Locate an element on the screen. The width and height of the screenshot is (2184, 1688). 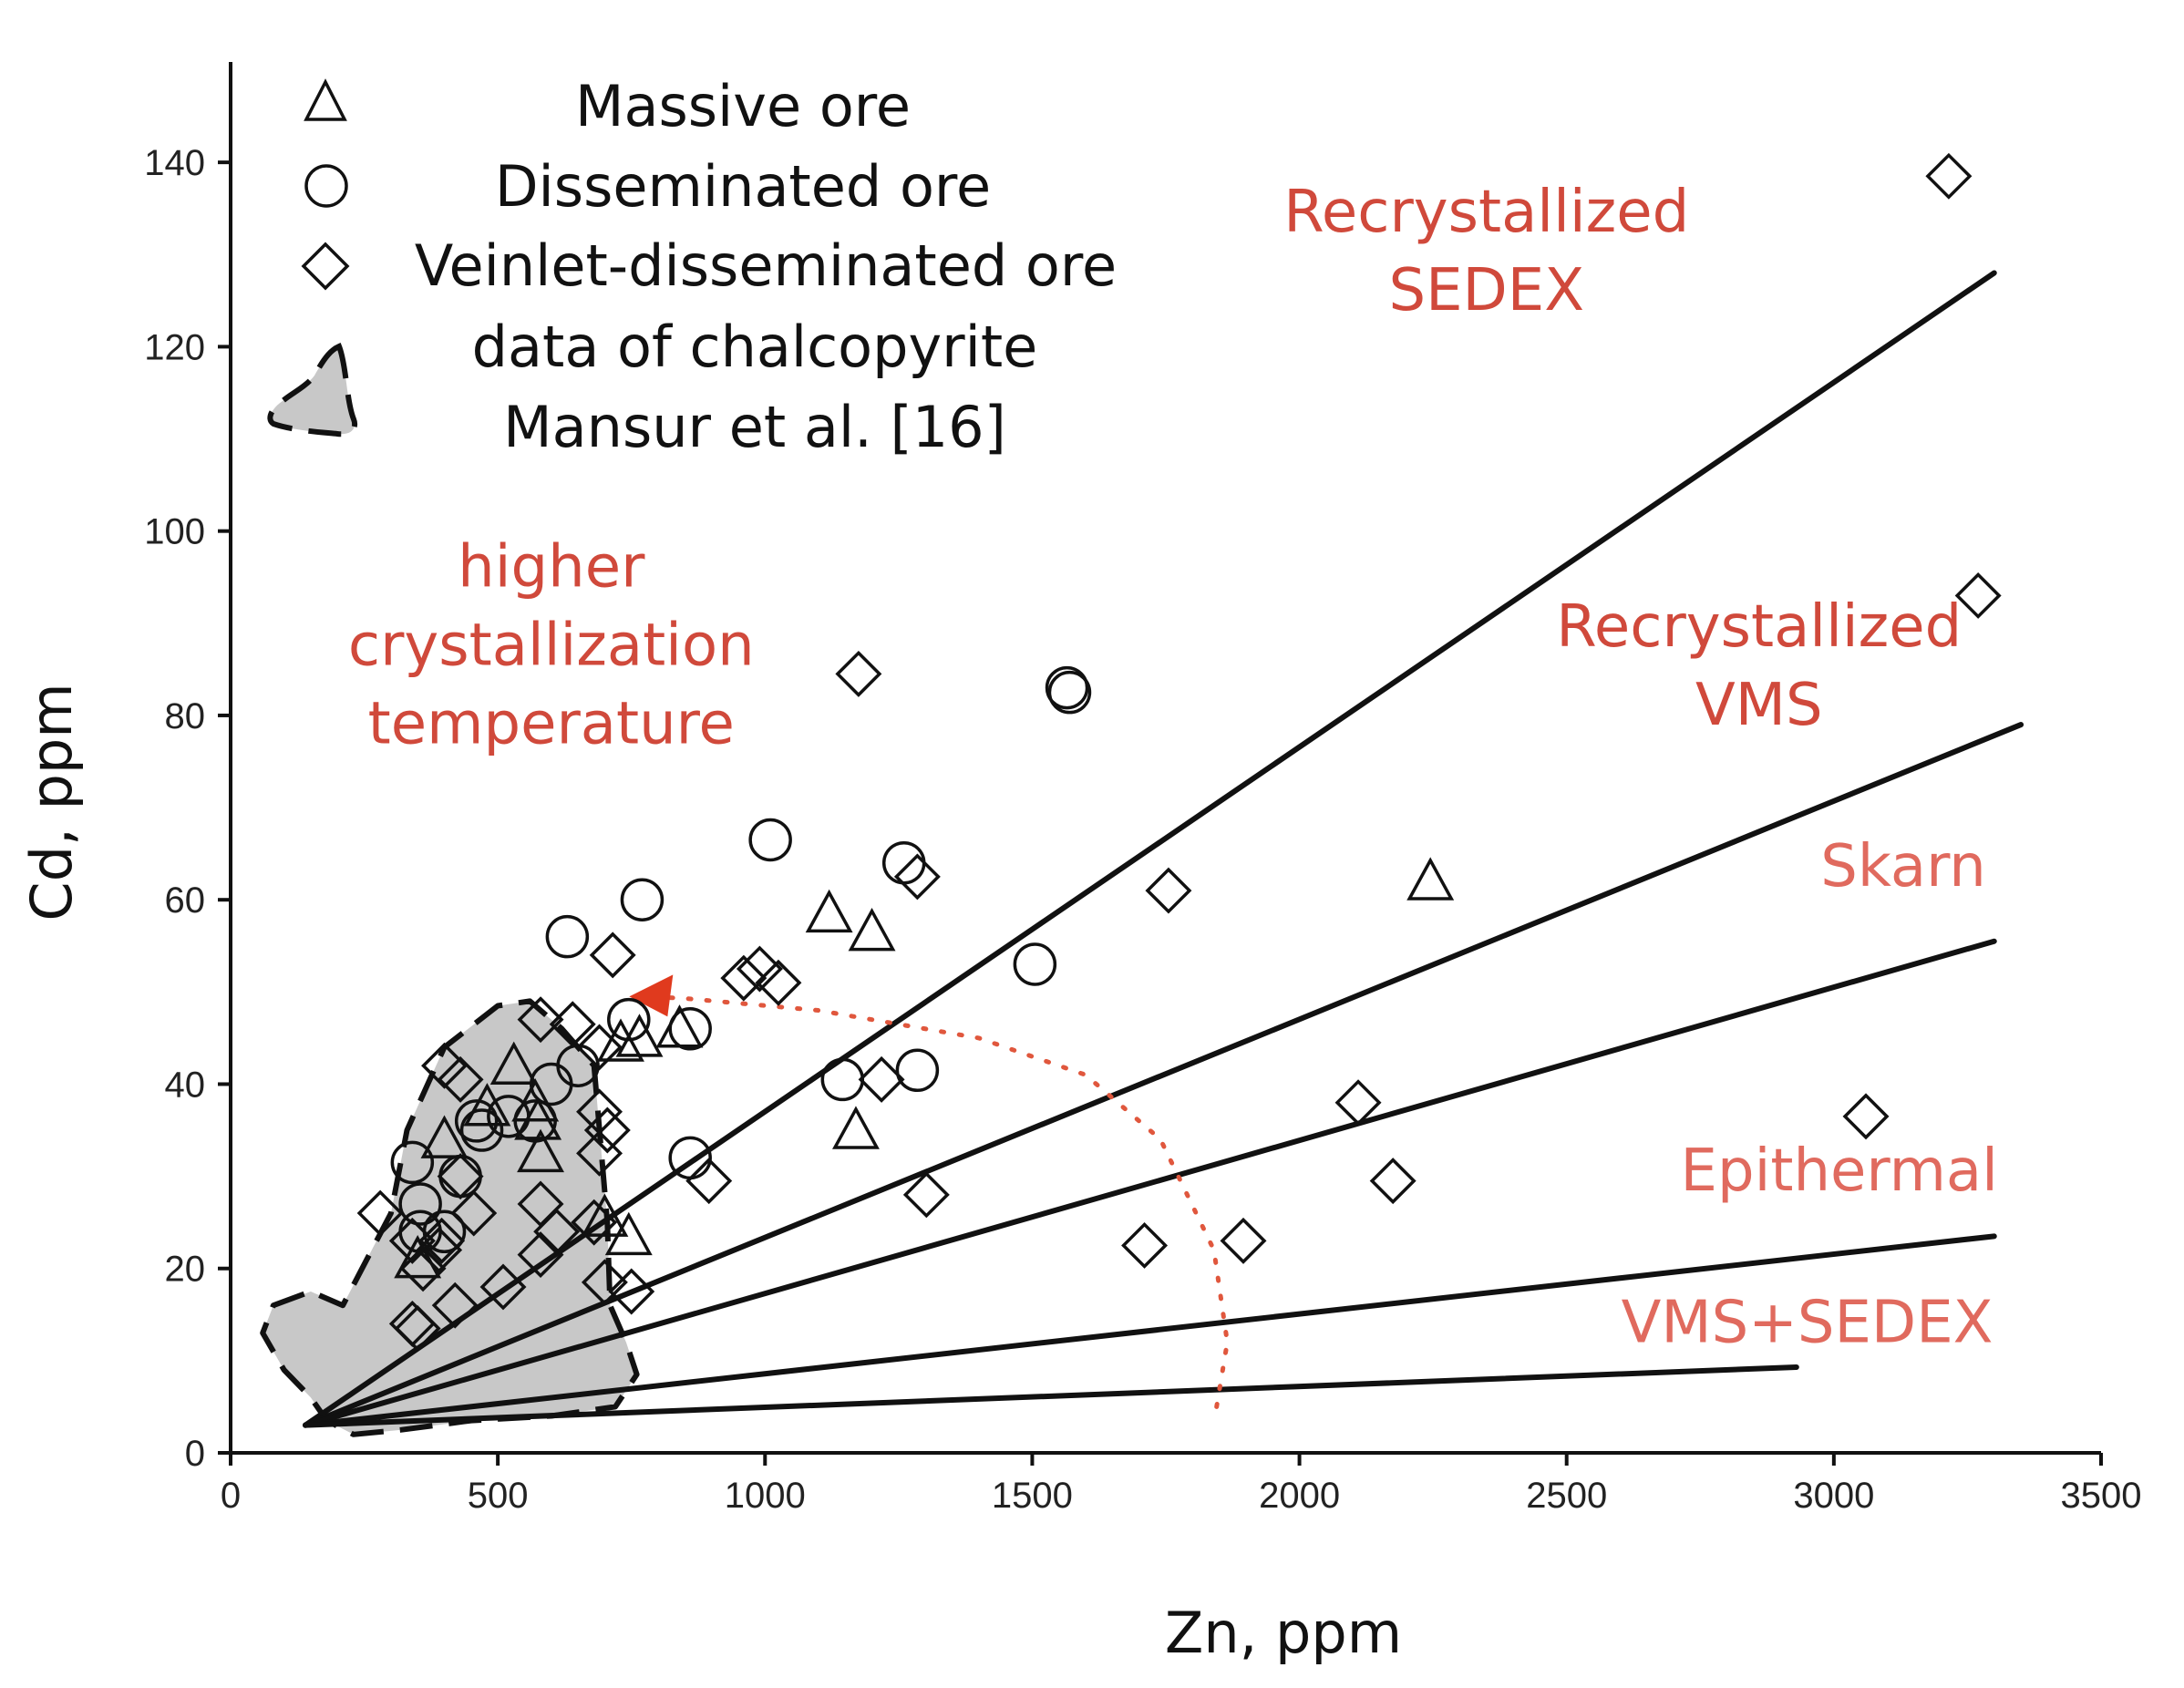
y-tick-label-140: 140 is located at coordinates (175, 163).